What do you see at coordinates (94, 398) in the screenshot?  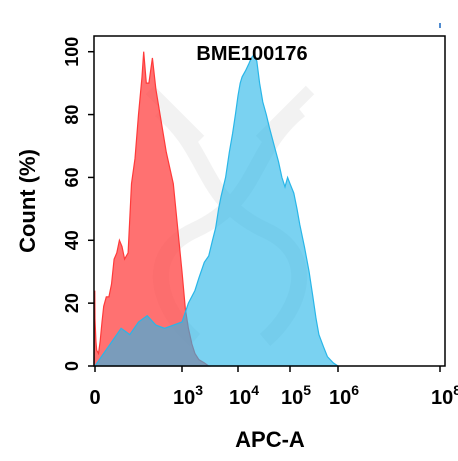 I see `x-tick-label: 0` at bounding box center [94, 398].